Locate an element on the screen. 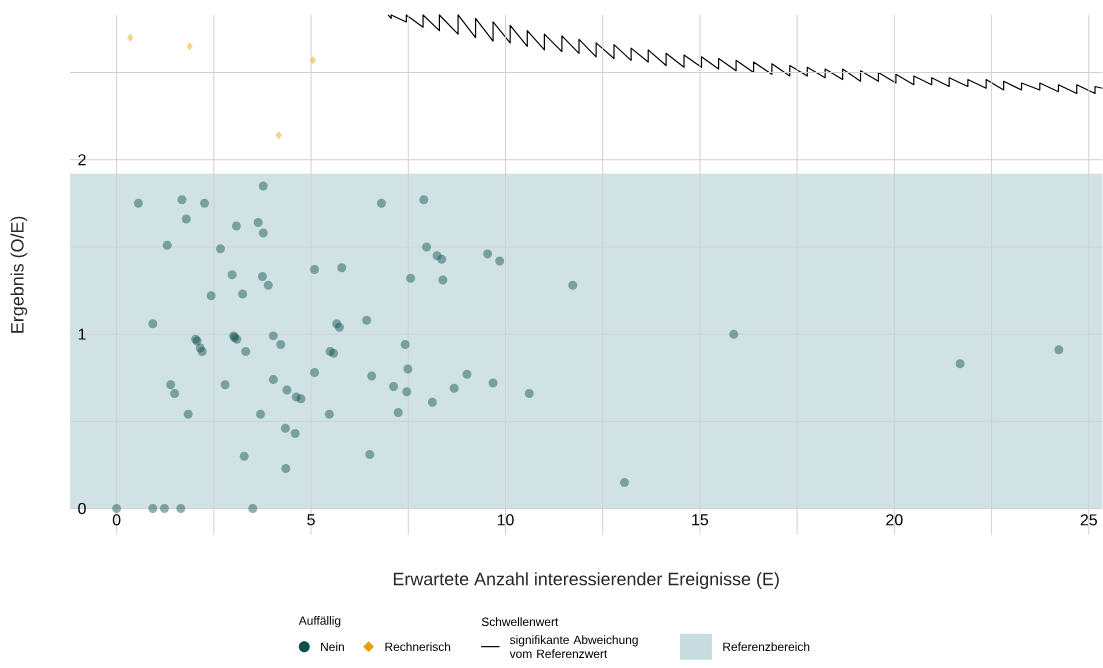 The width and height of the screenshot is (1103, 668). legend-label: Nein is located at coordinates (332, 647).